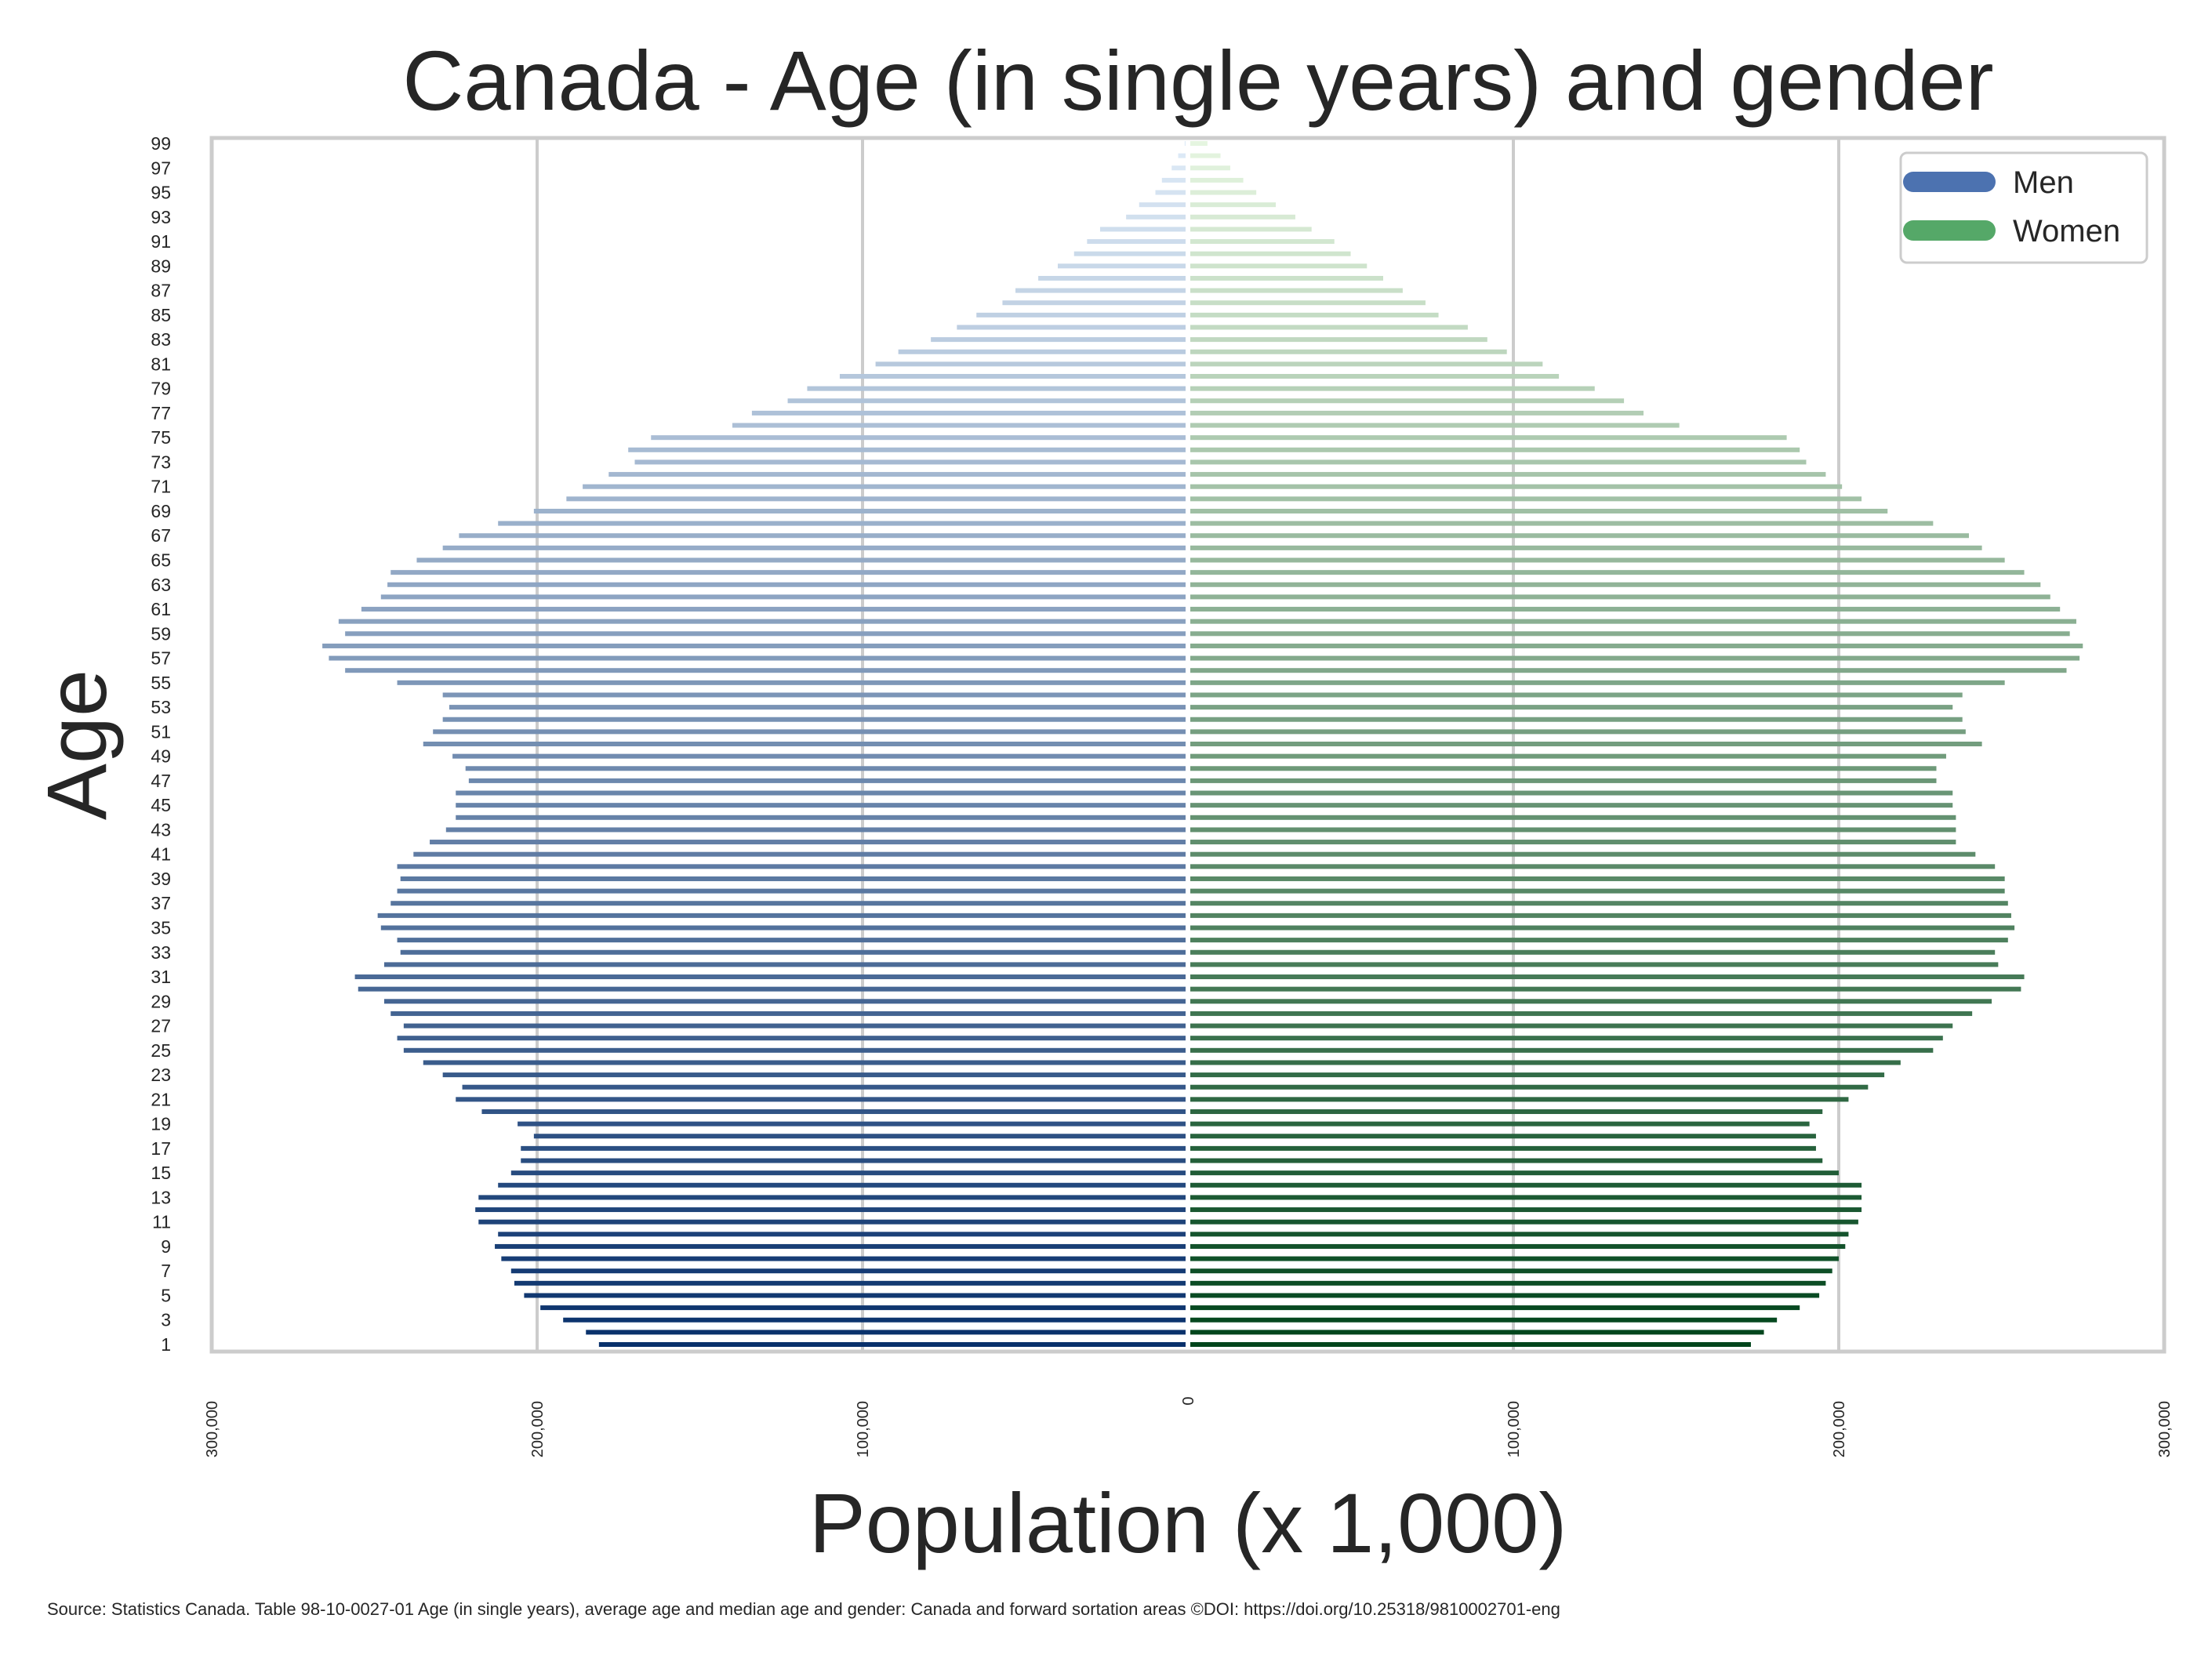 This screenshot has width=2212, height=1662. What do you see at coordinates (161, 781) in the screenshot?
I see `y-tick-label: 47` at bounding box center [161, 781].